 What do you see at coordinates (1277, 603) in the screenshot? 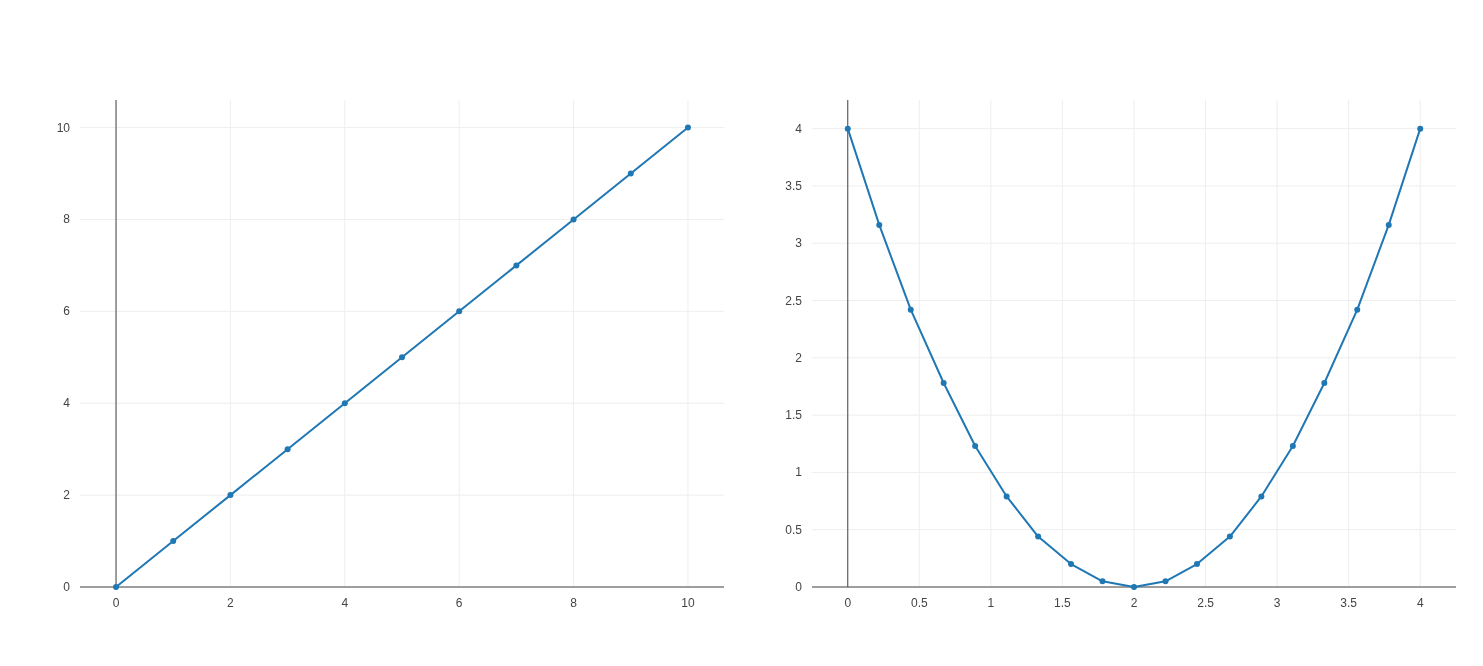
I see `x-tick-label: 3` at bounding box center [1277, 603].